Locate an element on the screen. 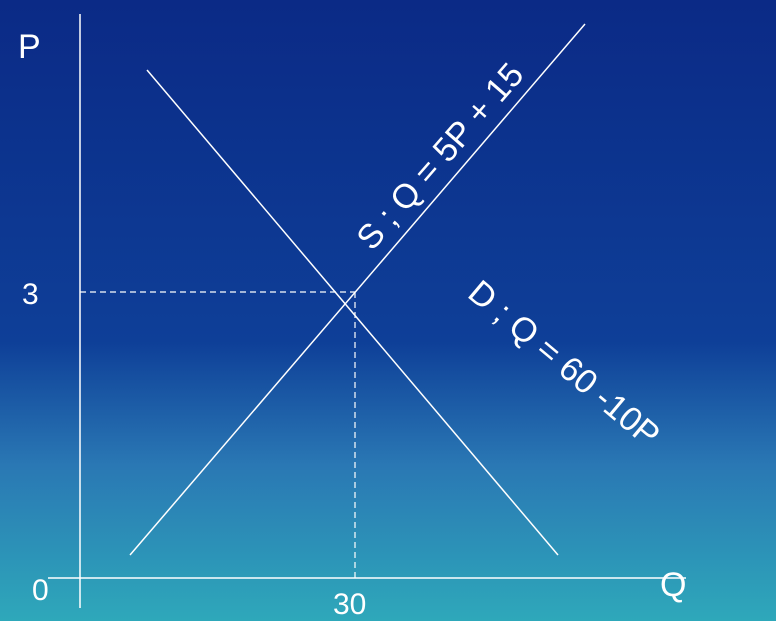 Image resolution: width=776 pixels, height=621 pixels. quantity-label: 30 is located at coordinates (349, 604).